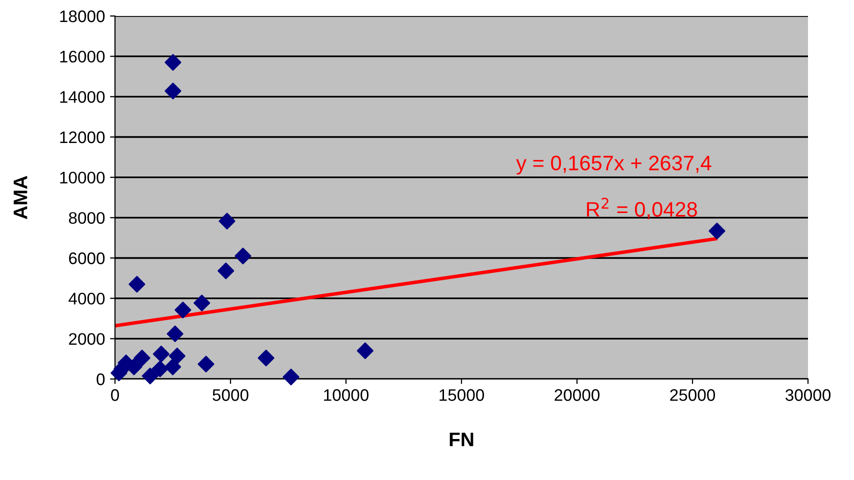 Image resolution: width=854 pixels, height=480 pixels. What do you see at coordinates (86, 218) in the screenshot?
I see `y-tick-label: 8000` at bounding box center [86, 218].